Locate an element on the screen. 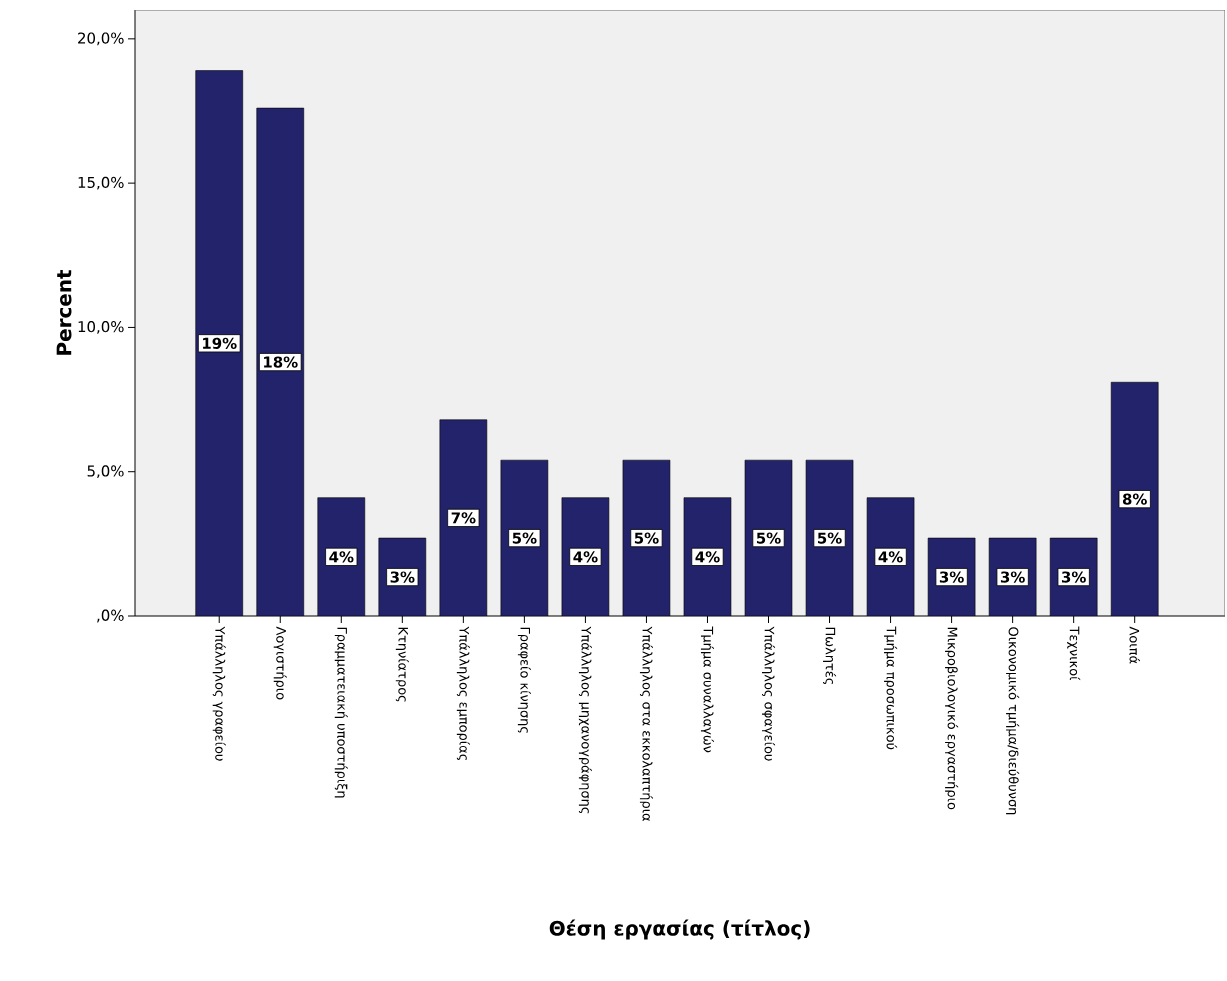 Image resolution: width=1227 pixels, height=981 pixels. x-tick-label: Υπάλληλος στα εκκολαπτήρια is located at coordinates (646, 723).